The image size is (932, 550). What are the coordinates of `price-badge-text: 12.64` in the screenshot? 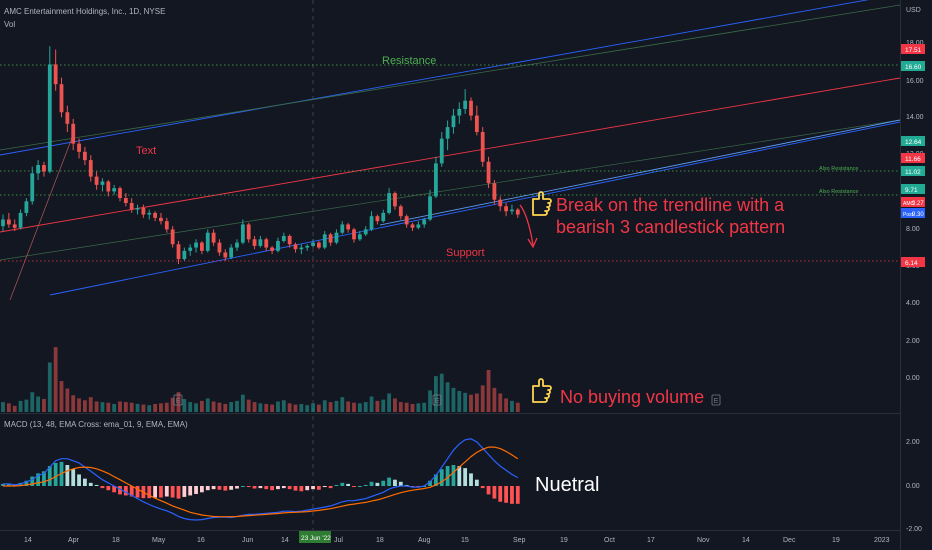 It's located at (913, 142).